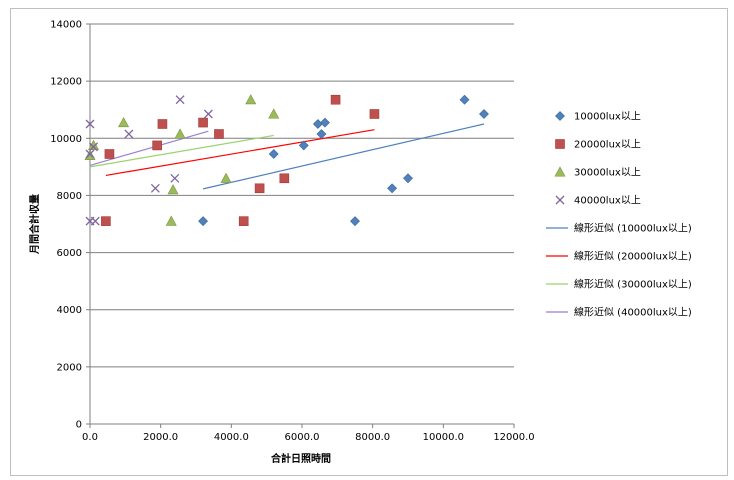 The height and width of the screenshot is (480, 734). What do you see at coordinates (513, 437) in the screenshot?
I see `x-tick-label: 12000.0` at bounding box center [513, 437].